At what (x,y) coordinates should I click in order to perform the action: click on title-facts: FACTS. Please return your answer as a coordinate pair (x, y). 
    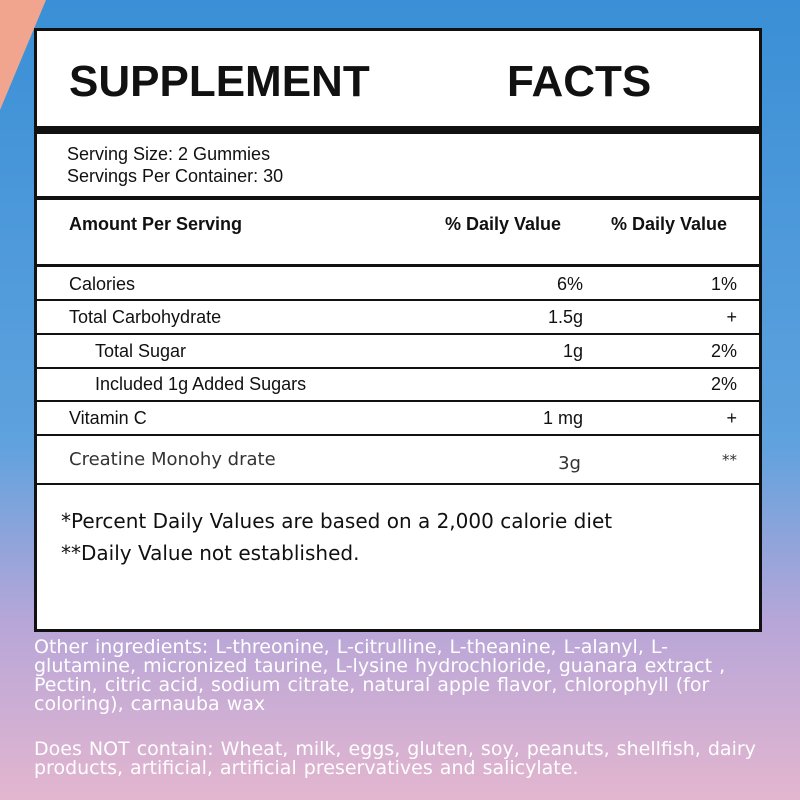
    Looking at the image, I should click on (579, 81).